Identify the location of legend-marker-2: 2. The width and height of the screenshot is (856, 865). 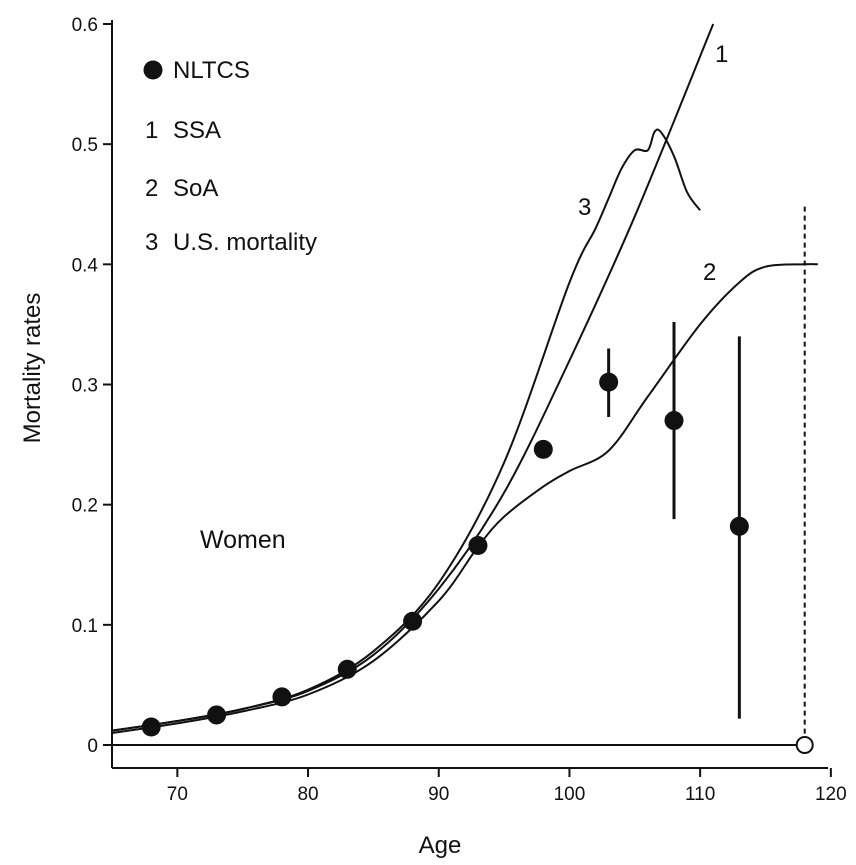
(151, 188).